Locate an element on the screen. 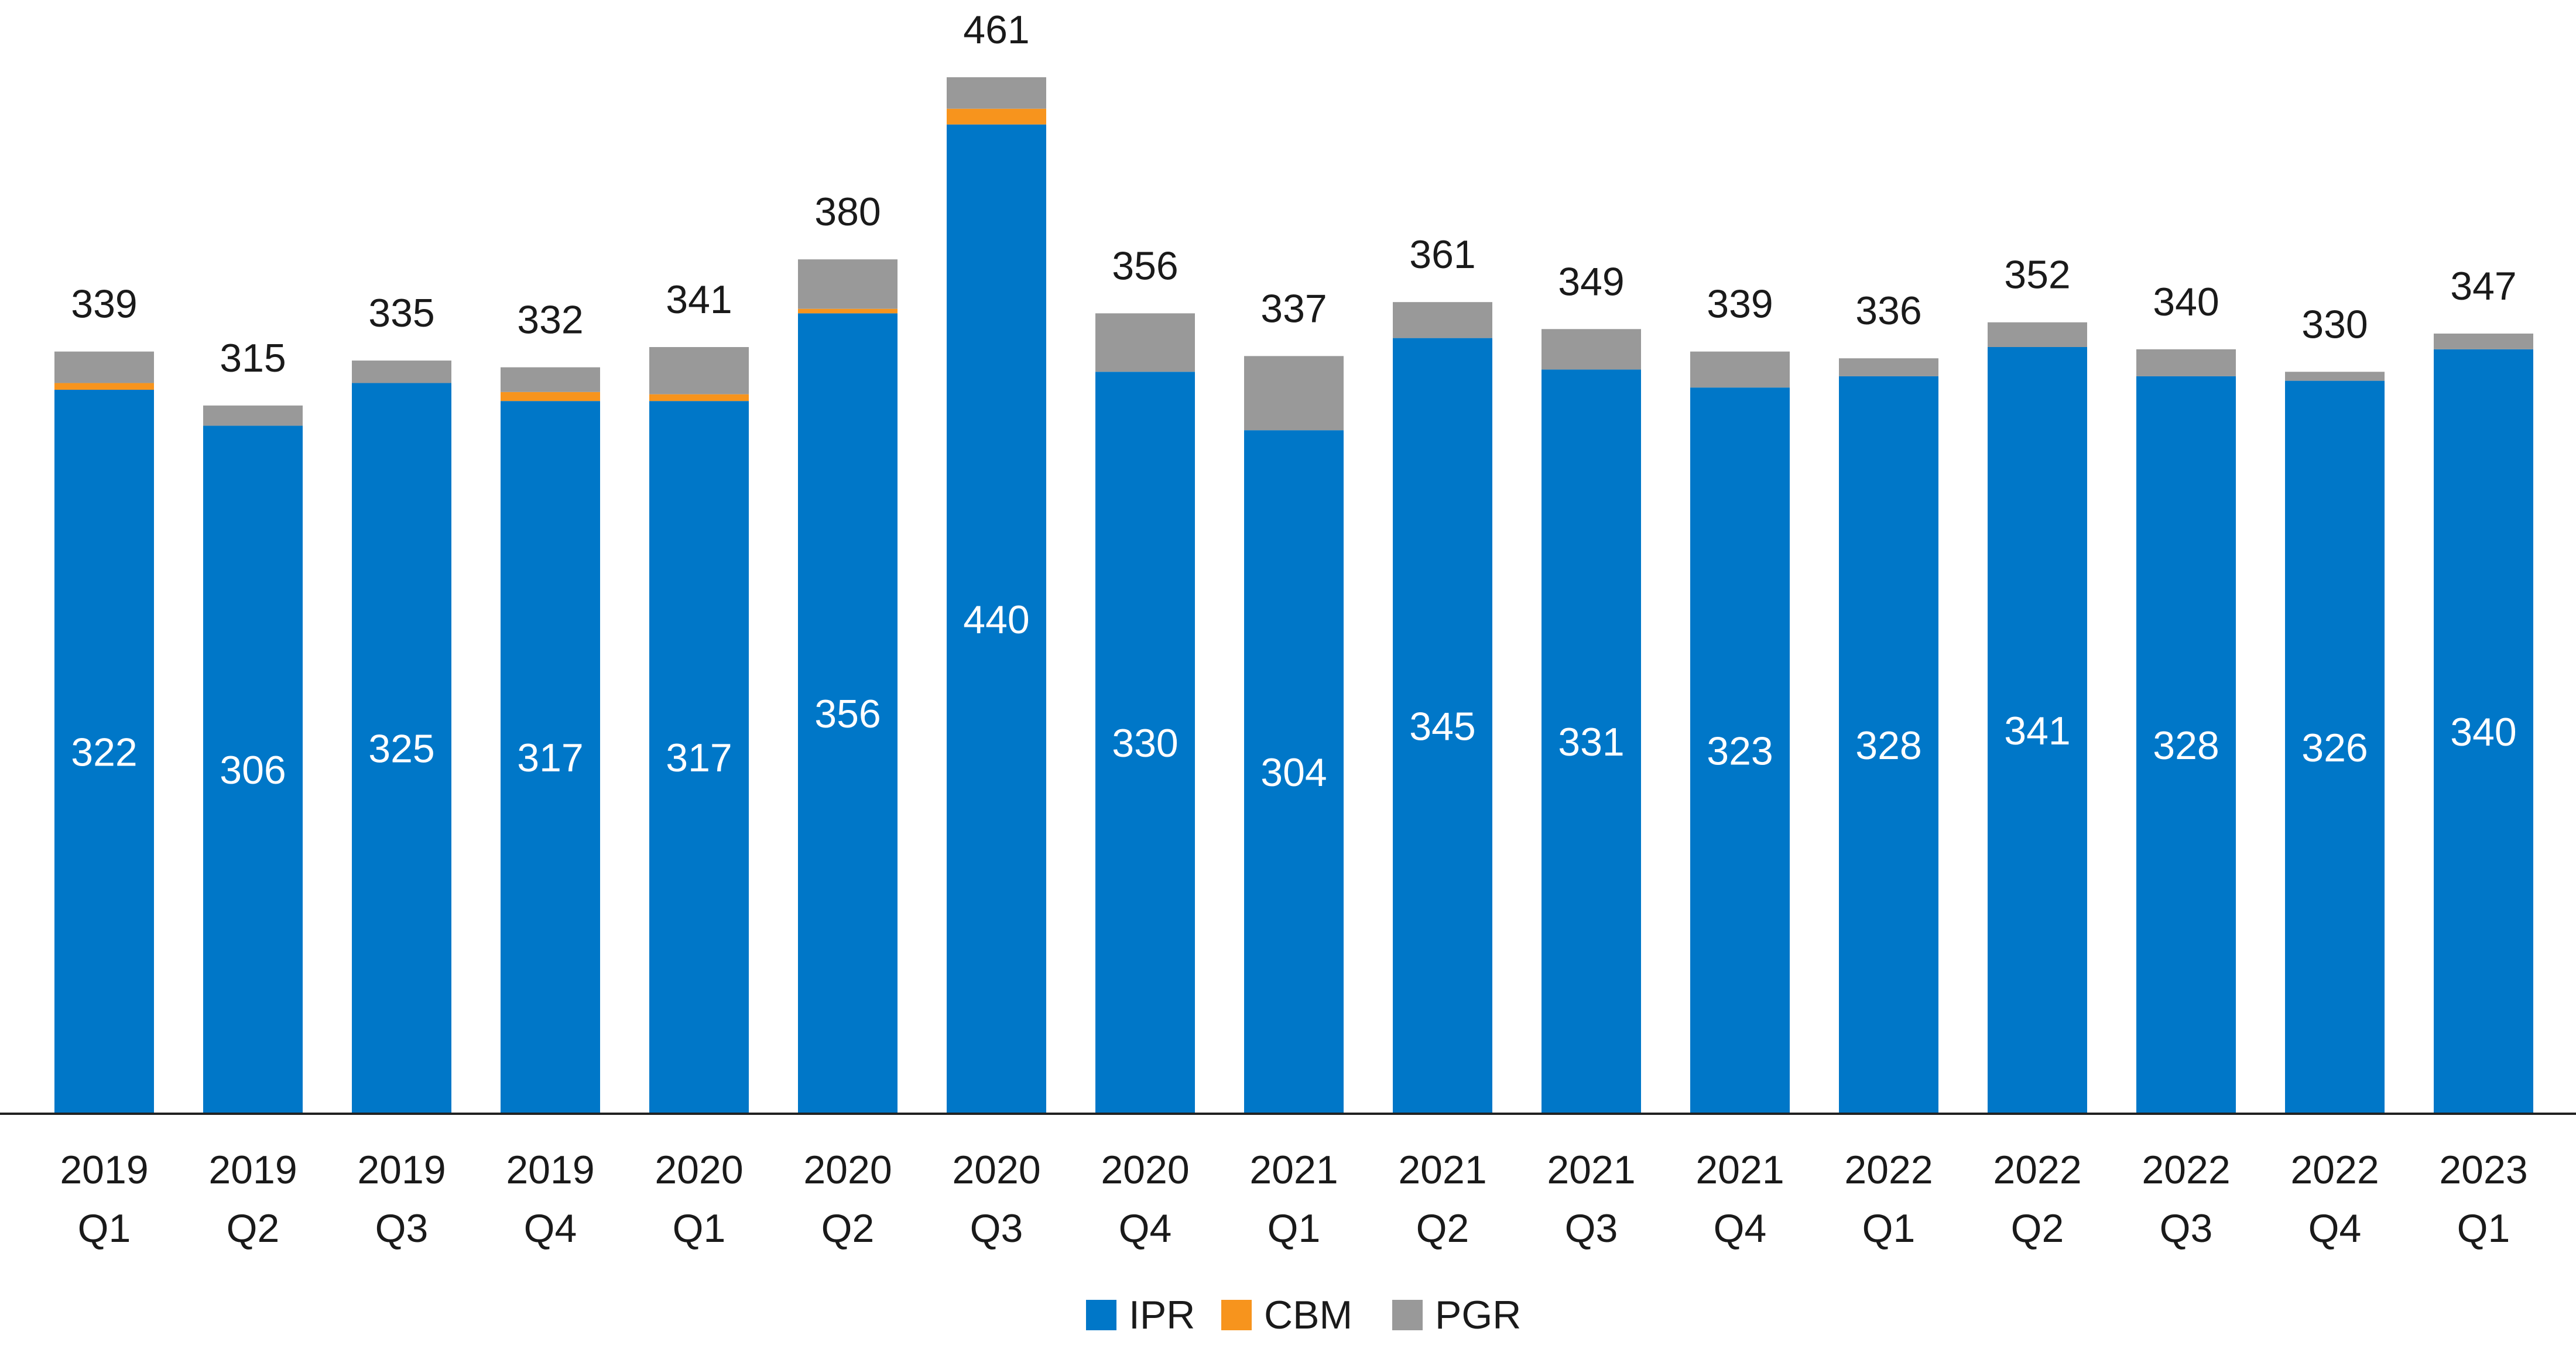 This screenshot has height=1349, width=2576. bar-value-label: 322 is located at coordinates (104, 752).